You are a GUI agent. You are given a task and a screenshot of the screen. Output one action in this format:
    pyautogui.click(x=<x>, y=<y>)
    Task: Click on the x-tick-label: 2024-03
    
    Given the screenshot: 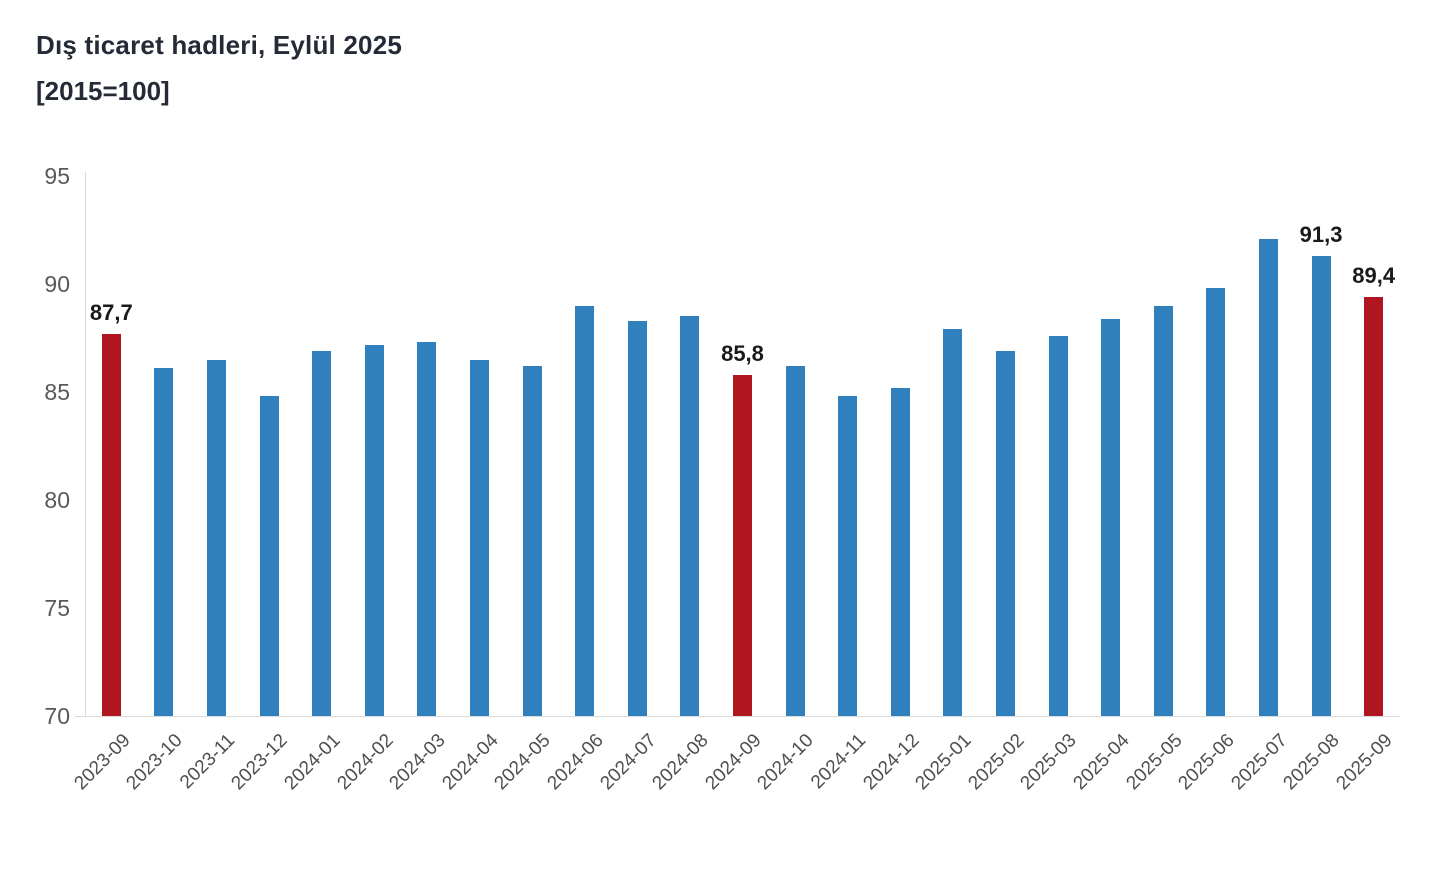 What is the action you would take?
    pyautogui.click(x=417, y=762)
    